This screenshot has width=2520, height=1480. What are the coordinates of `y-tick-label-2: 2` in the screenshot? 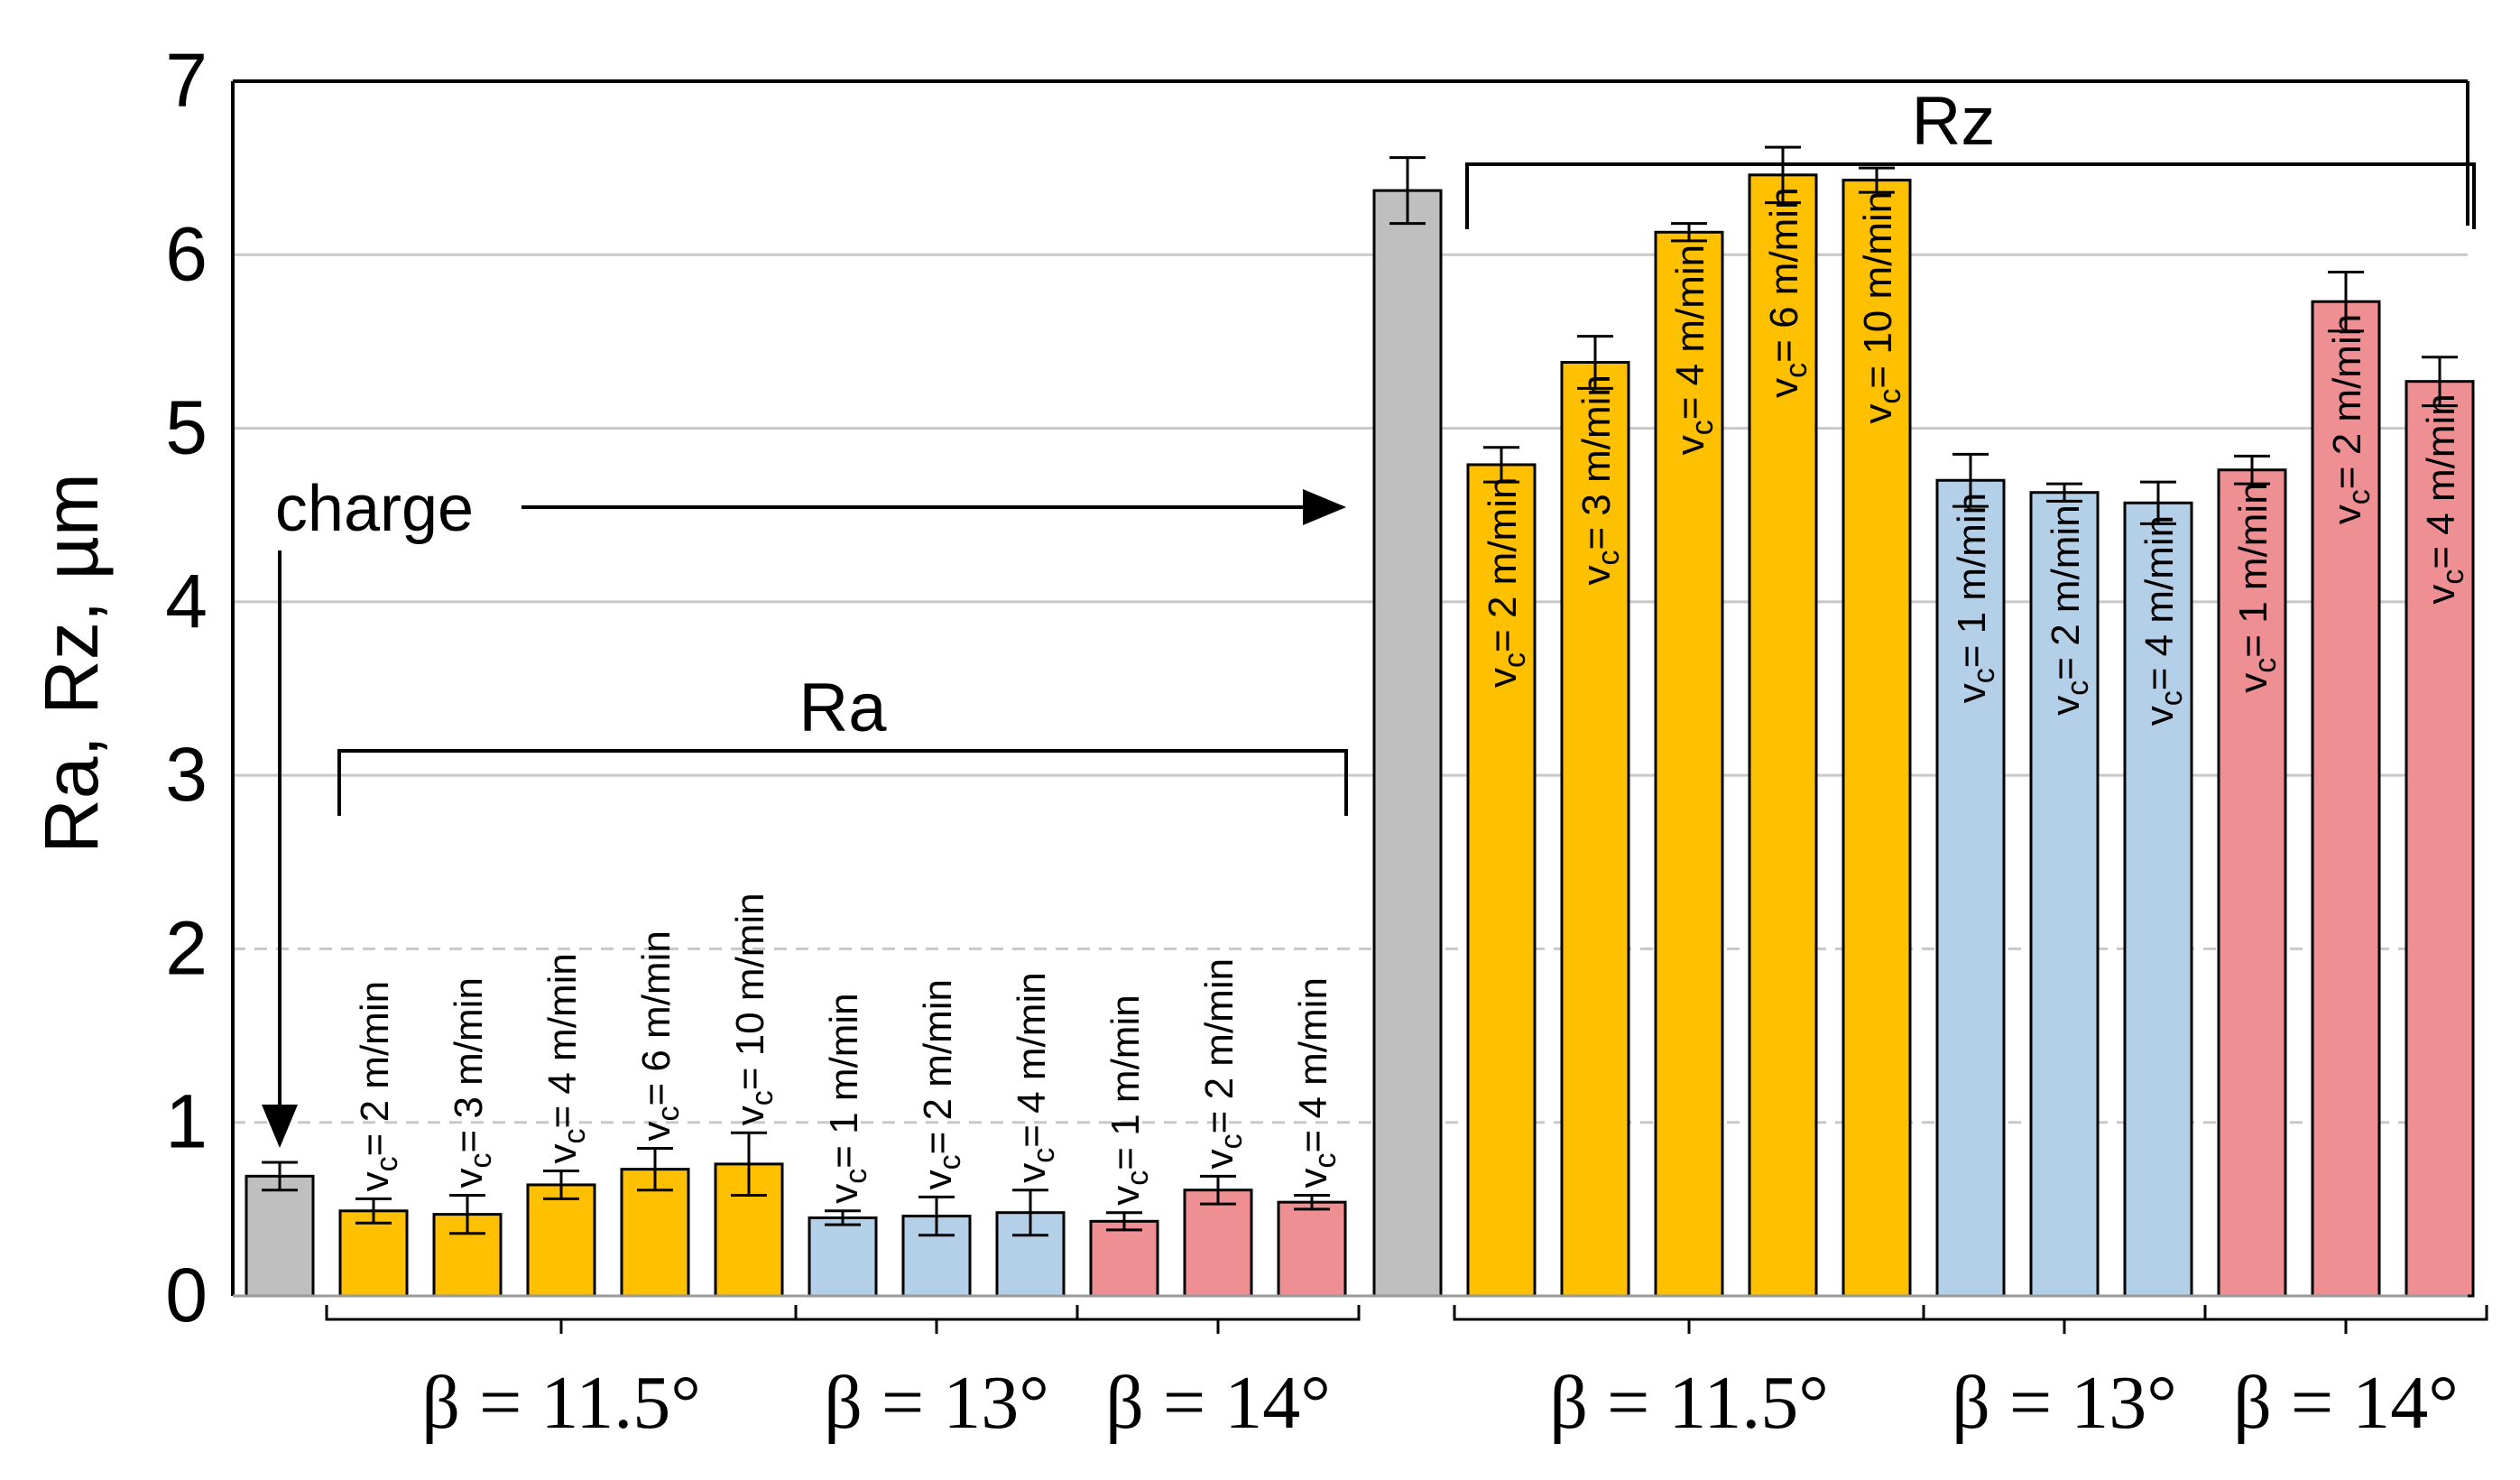 It's located at (186, 948).